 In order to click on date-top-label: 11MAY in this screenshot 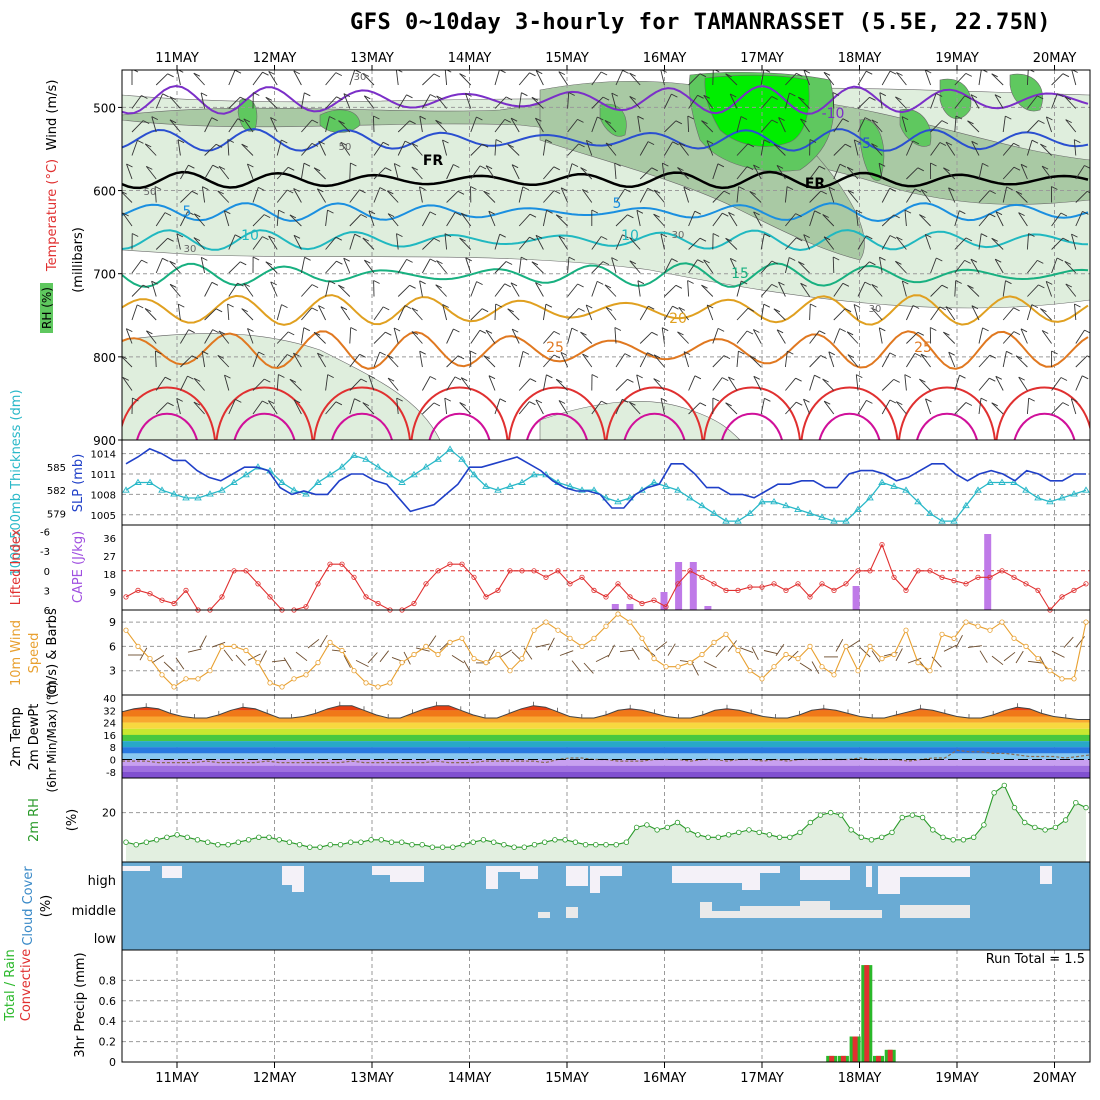, I will do `click(177, 58)`.